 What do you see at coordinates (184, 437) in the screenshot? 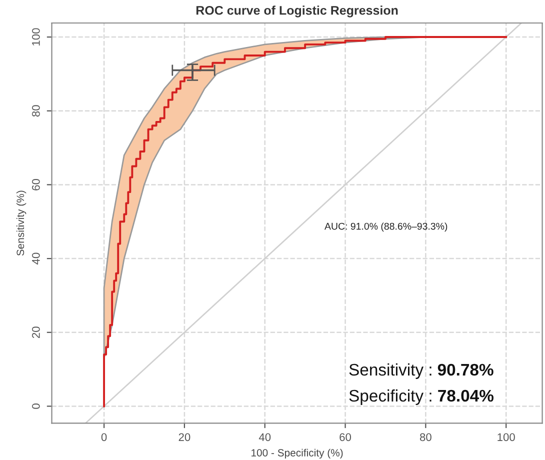
I see `x-tick-label: 20` at bounding box center [184, 437].